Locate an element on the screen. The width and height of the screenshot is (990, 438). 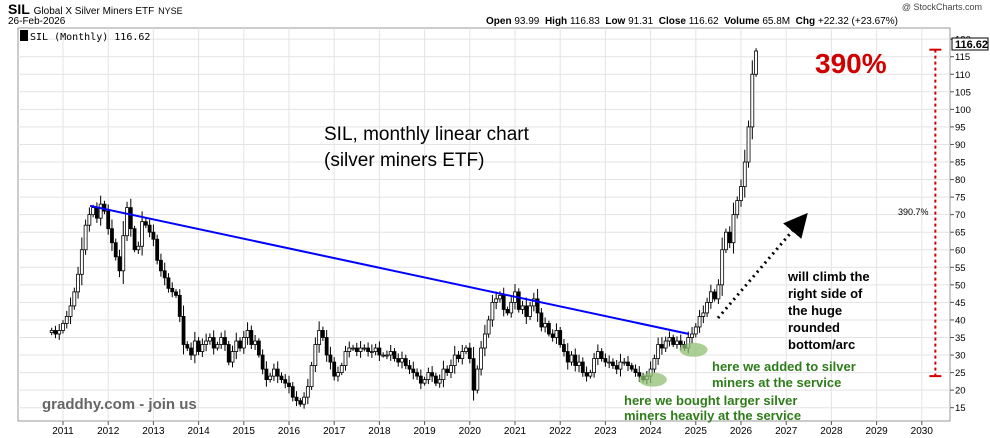
climb-text-1: will climb the is located at coordinates (828, 276).